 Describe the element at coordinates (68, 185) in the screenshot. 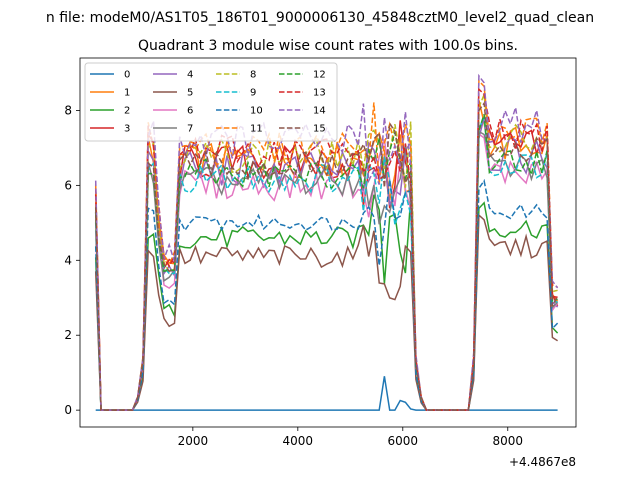

I see `y-tick-label: 6` at that location.